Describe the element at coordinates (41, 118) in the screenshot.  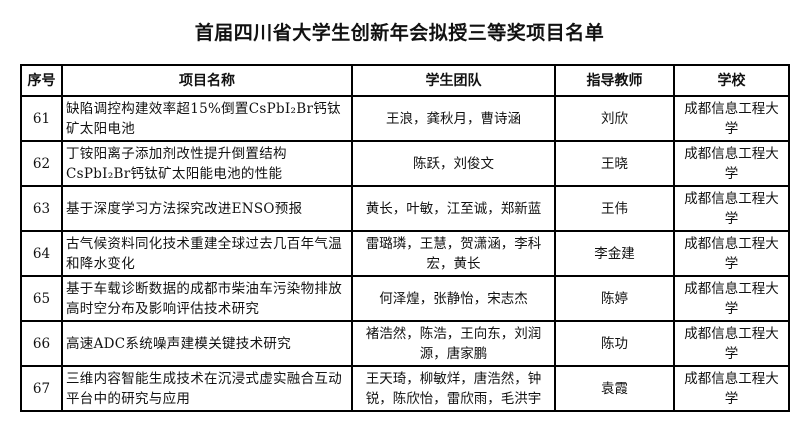
I see `cell-no: 61` at that location.